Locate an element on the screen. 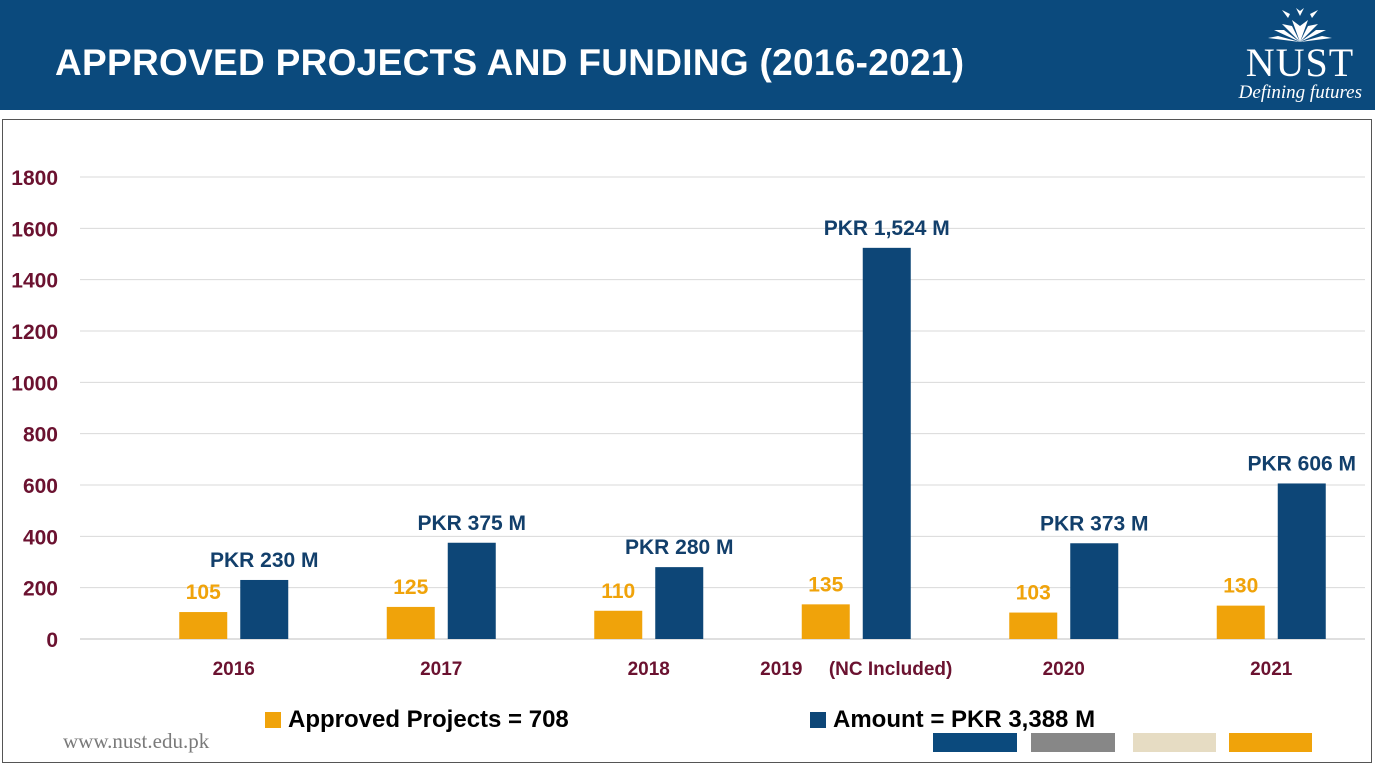 Image resolution: width=1375 pixels, height=767 pixels. y-tick-label: 800 is located at coordinates (40, 435).